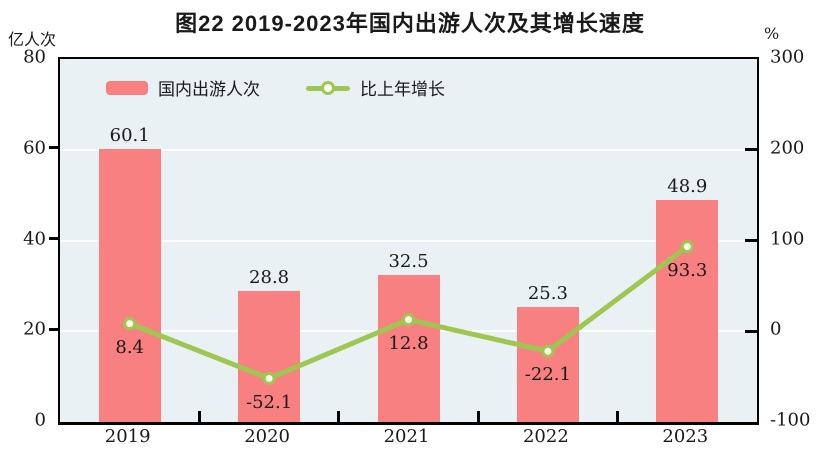 The width and height of the screenshot is (820, 466). Describe the element at coordinates (787, 57) in the screenshot. I see `right-axis-tick-label: 300` at that location.